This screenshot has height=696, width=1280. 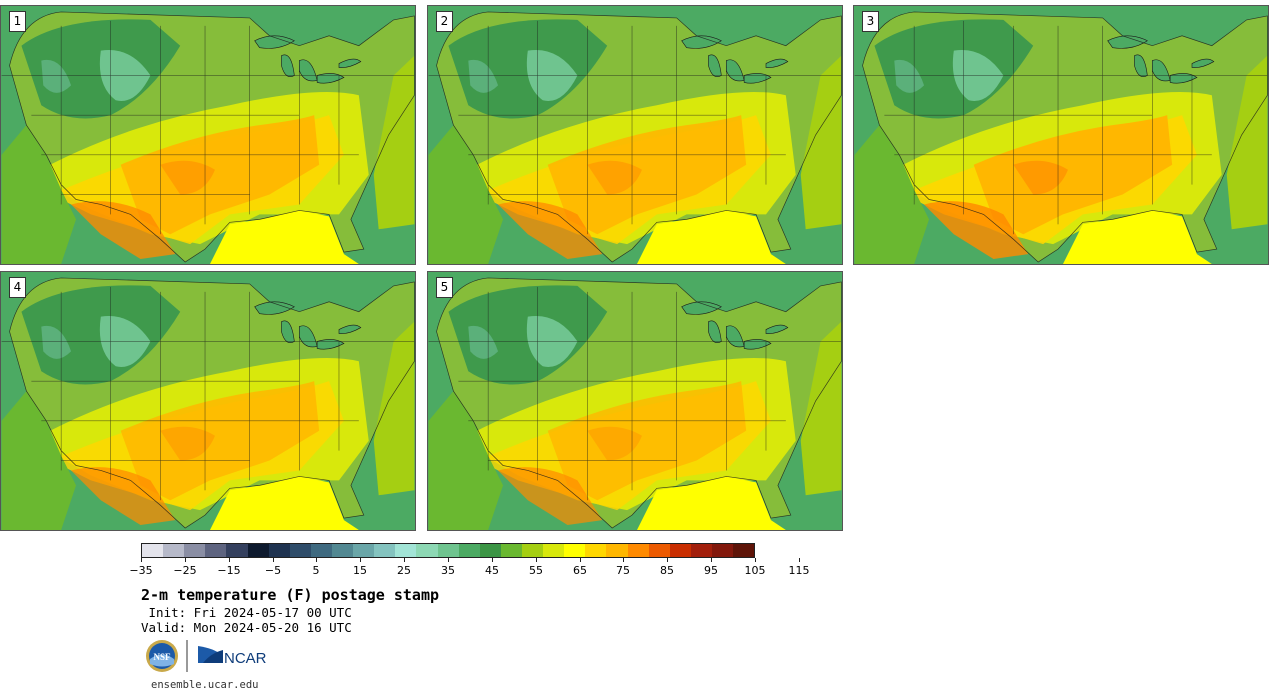 I want to click on postage-stamp-panel-3: 3, so click(x=1061, y=135).